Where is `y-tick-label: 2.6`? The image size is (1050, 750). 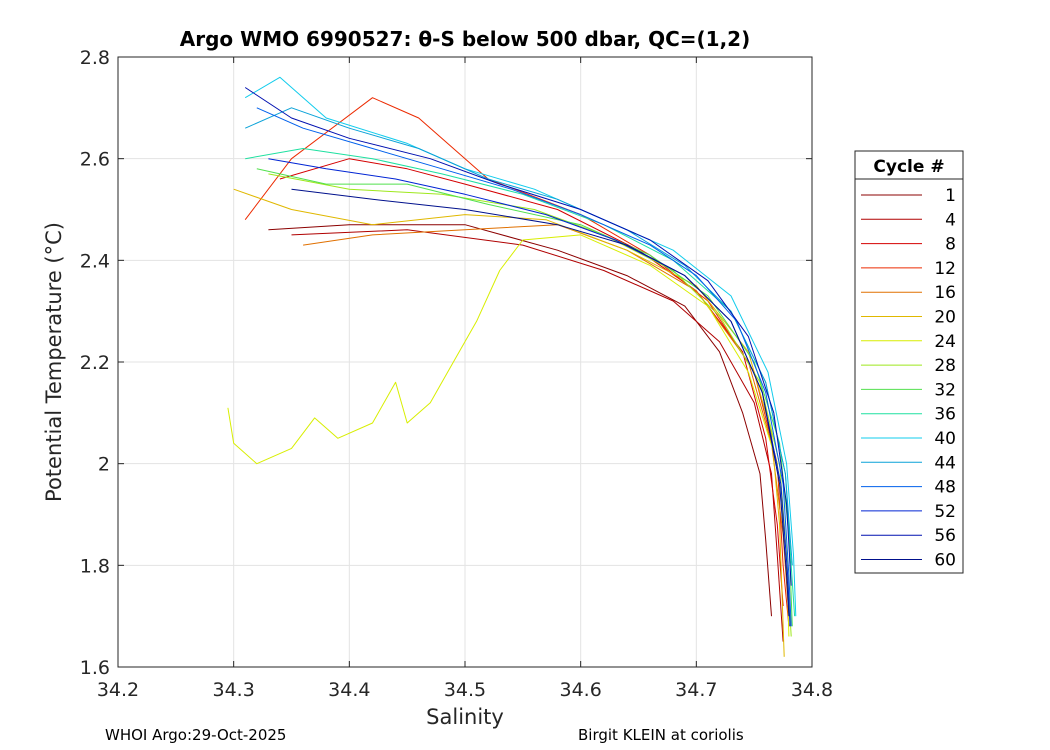
y-tick-label: 2.6 is located at coordinates (95, 160).